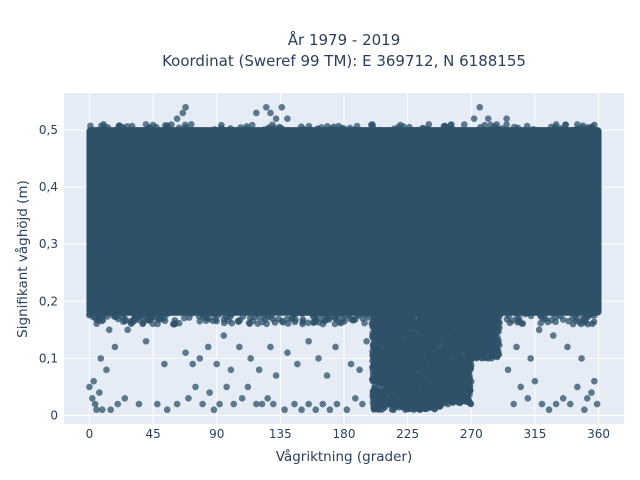 The width and height of the screenshot is (640, 480). Describe the element at coordinates (348, 434) in the screenshot. I see `x-axis-ticks: 0 45 90 135 180 225 270 315 360` at that location.